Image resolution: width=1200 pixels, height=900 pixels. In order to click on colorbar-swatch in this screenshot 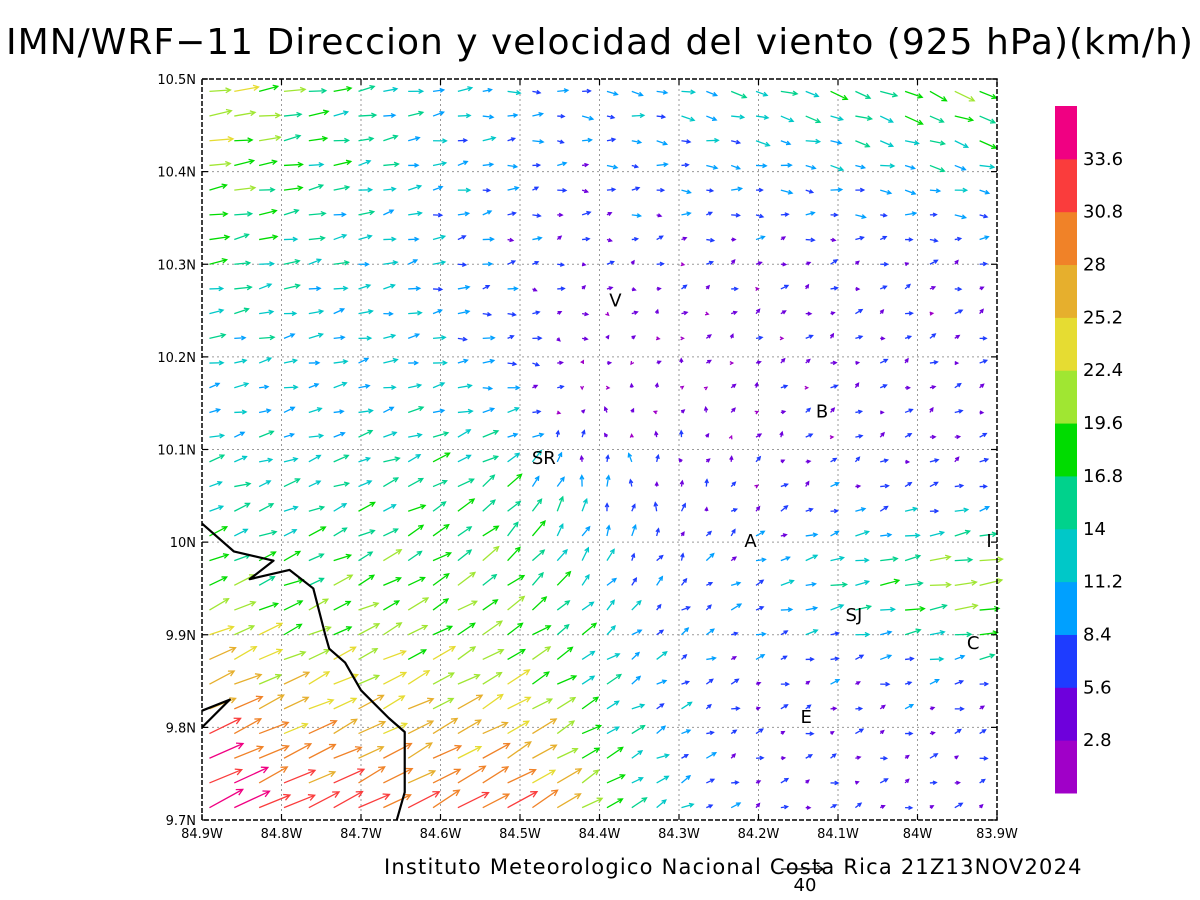, I will do `click(1066, 291)`.